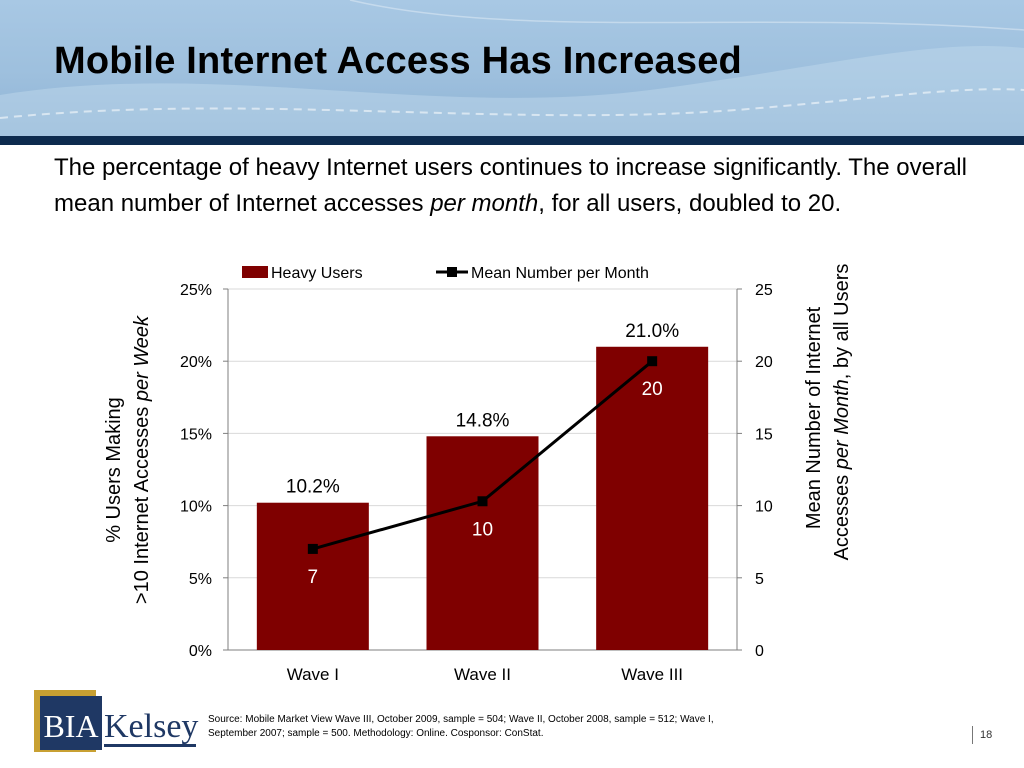 The height and width of the screenshot is (768, 1024). What do you see at coordinates (398, 61) in the screenshot?
I see `slide-title: Mobile Internet Access Has Increased` at bounding box center [398, 61].